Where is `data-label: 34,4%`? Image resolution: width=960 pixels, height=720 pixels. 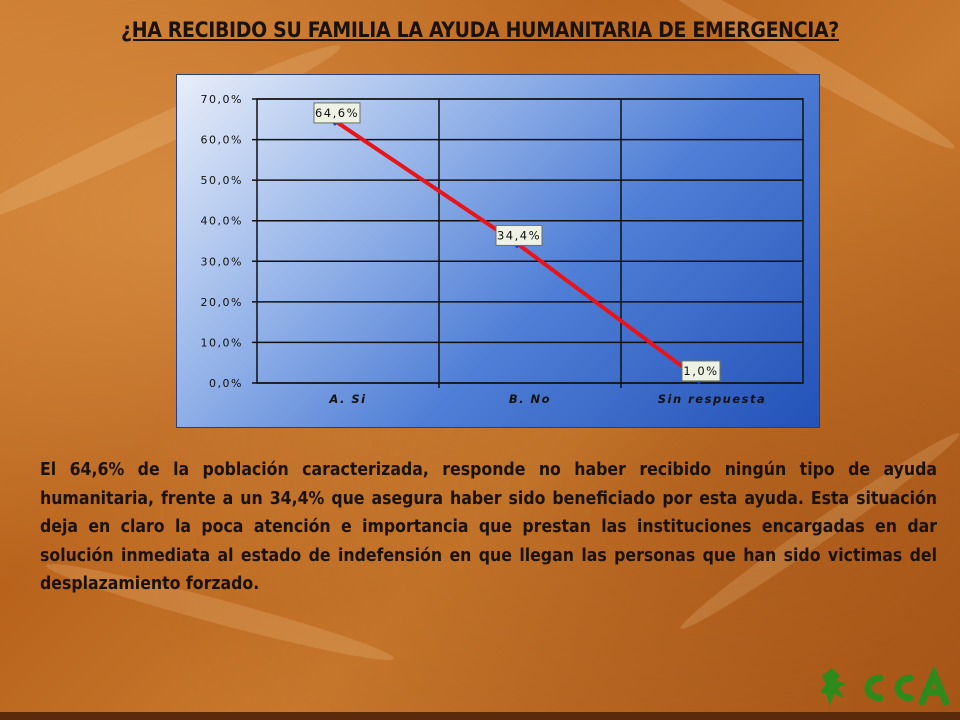 data-label: 34,4% is located at coordinates (519, 235).